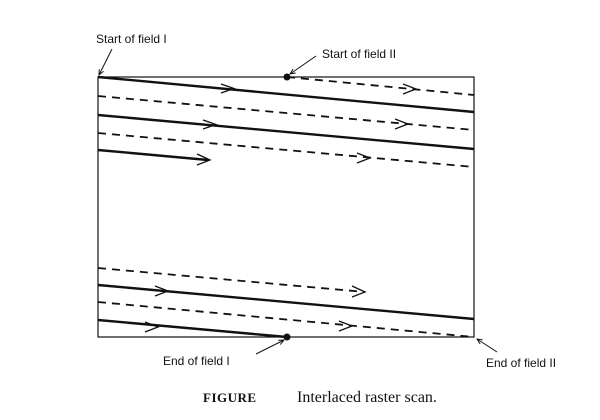 The image size is (600, 420). What do you see at coordinates (230, 397) in the screenshot?
I see `figure-caption-label: FIGURE` at bounding box center [230, 397].